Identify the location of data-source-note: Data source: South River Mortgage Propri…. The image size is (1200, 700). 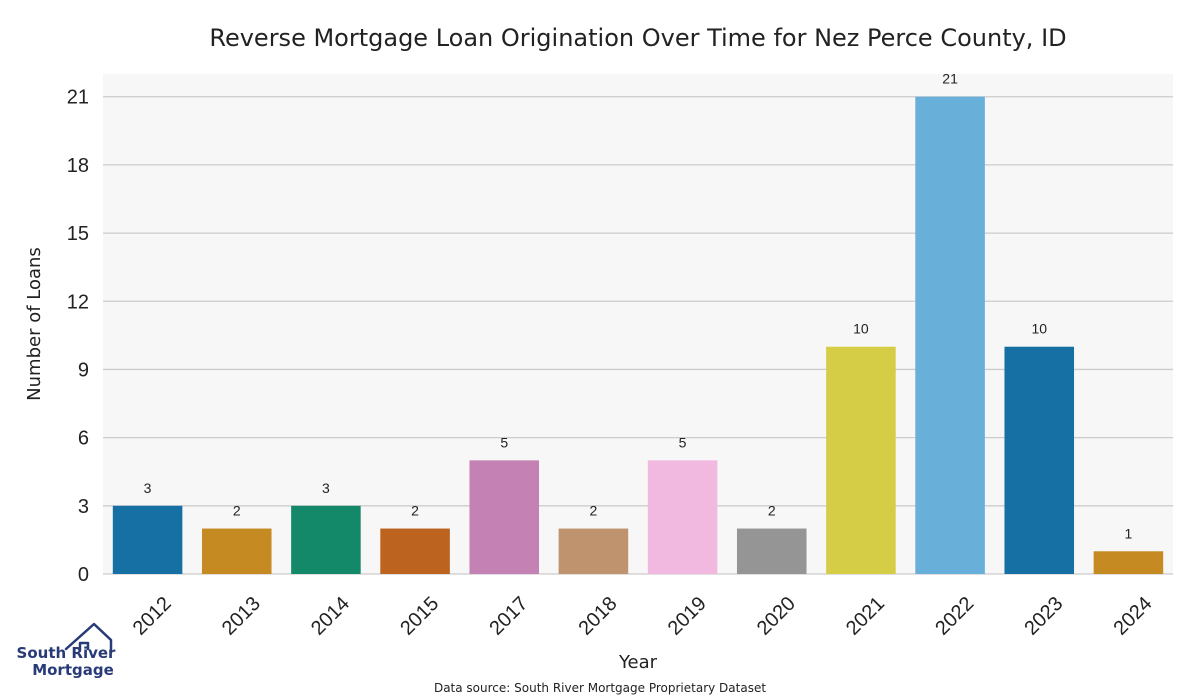
(600, 688).